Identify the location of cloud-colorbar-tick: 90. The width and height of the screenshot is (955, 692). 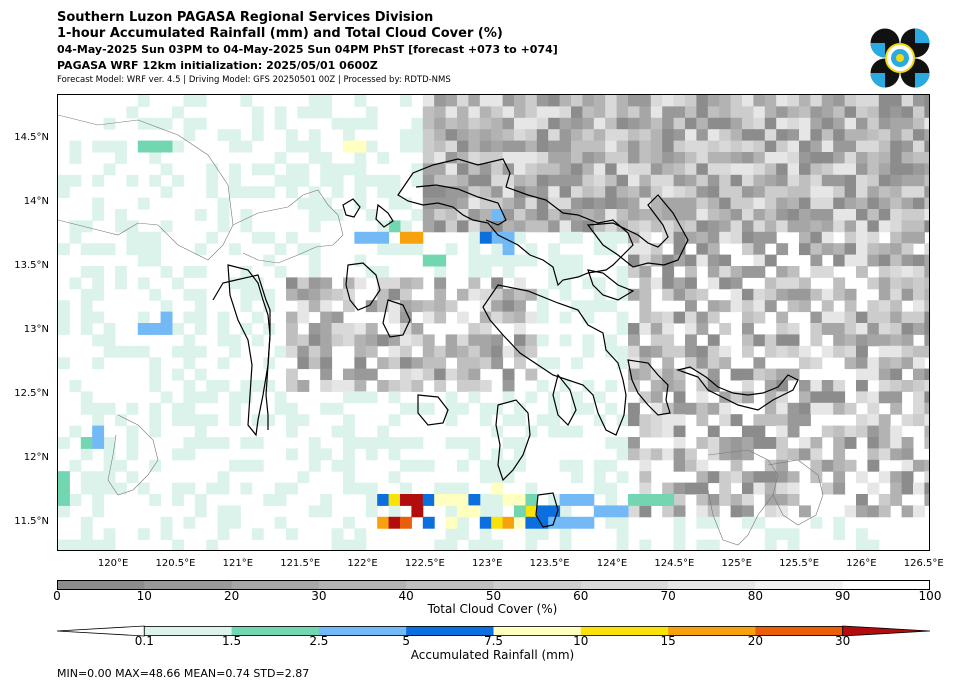
(843, 596).